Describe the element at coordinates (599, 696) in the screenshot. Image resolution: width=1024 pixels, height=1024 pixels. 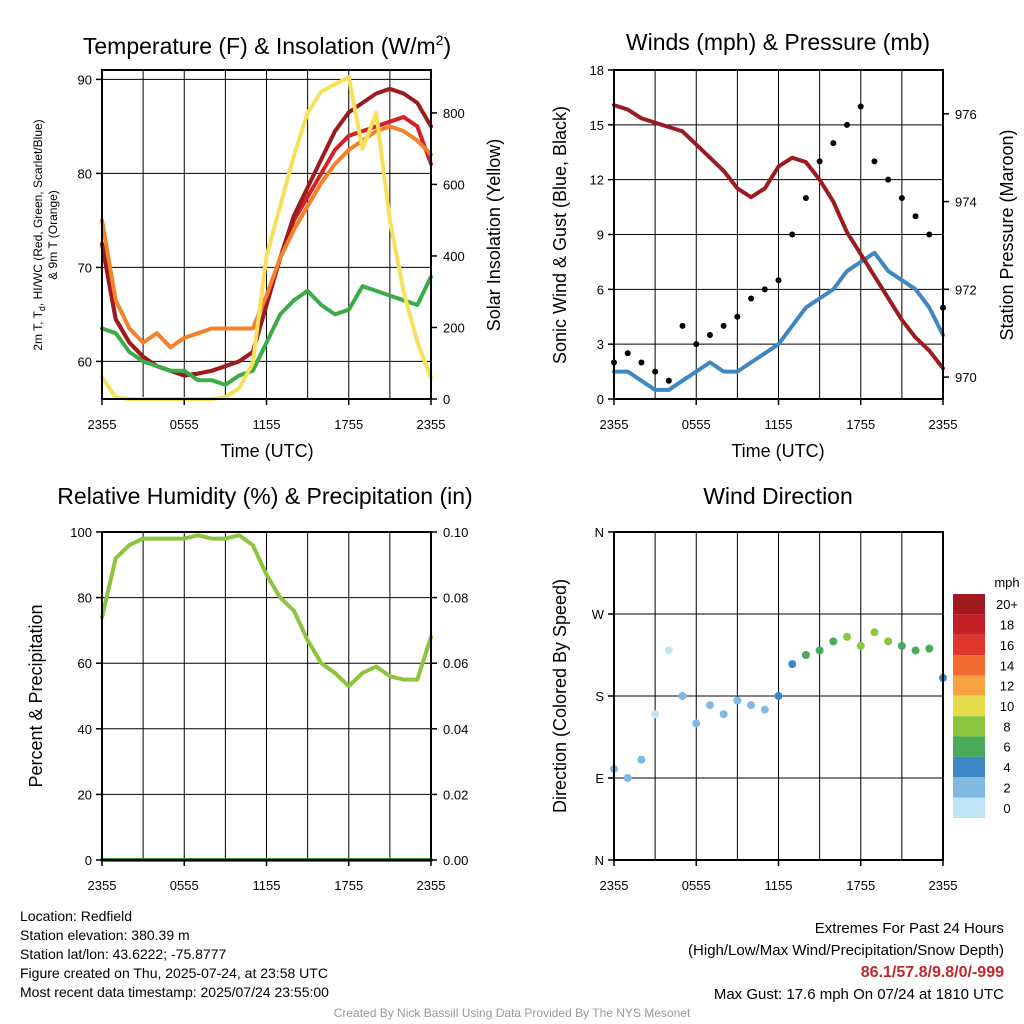
I see `y-tick-label: S` at that location.